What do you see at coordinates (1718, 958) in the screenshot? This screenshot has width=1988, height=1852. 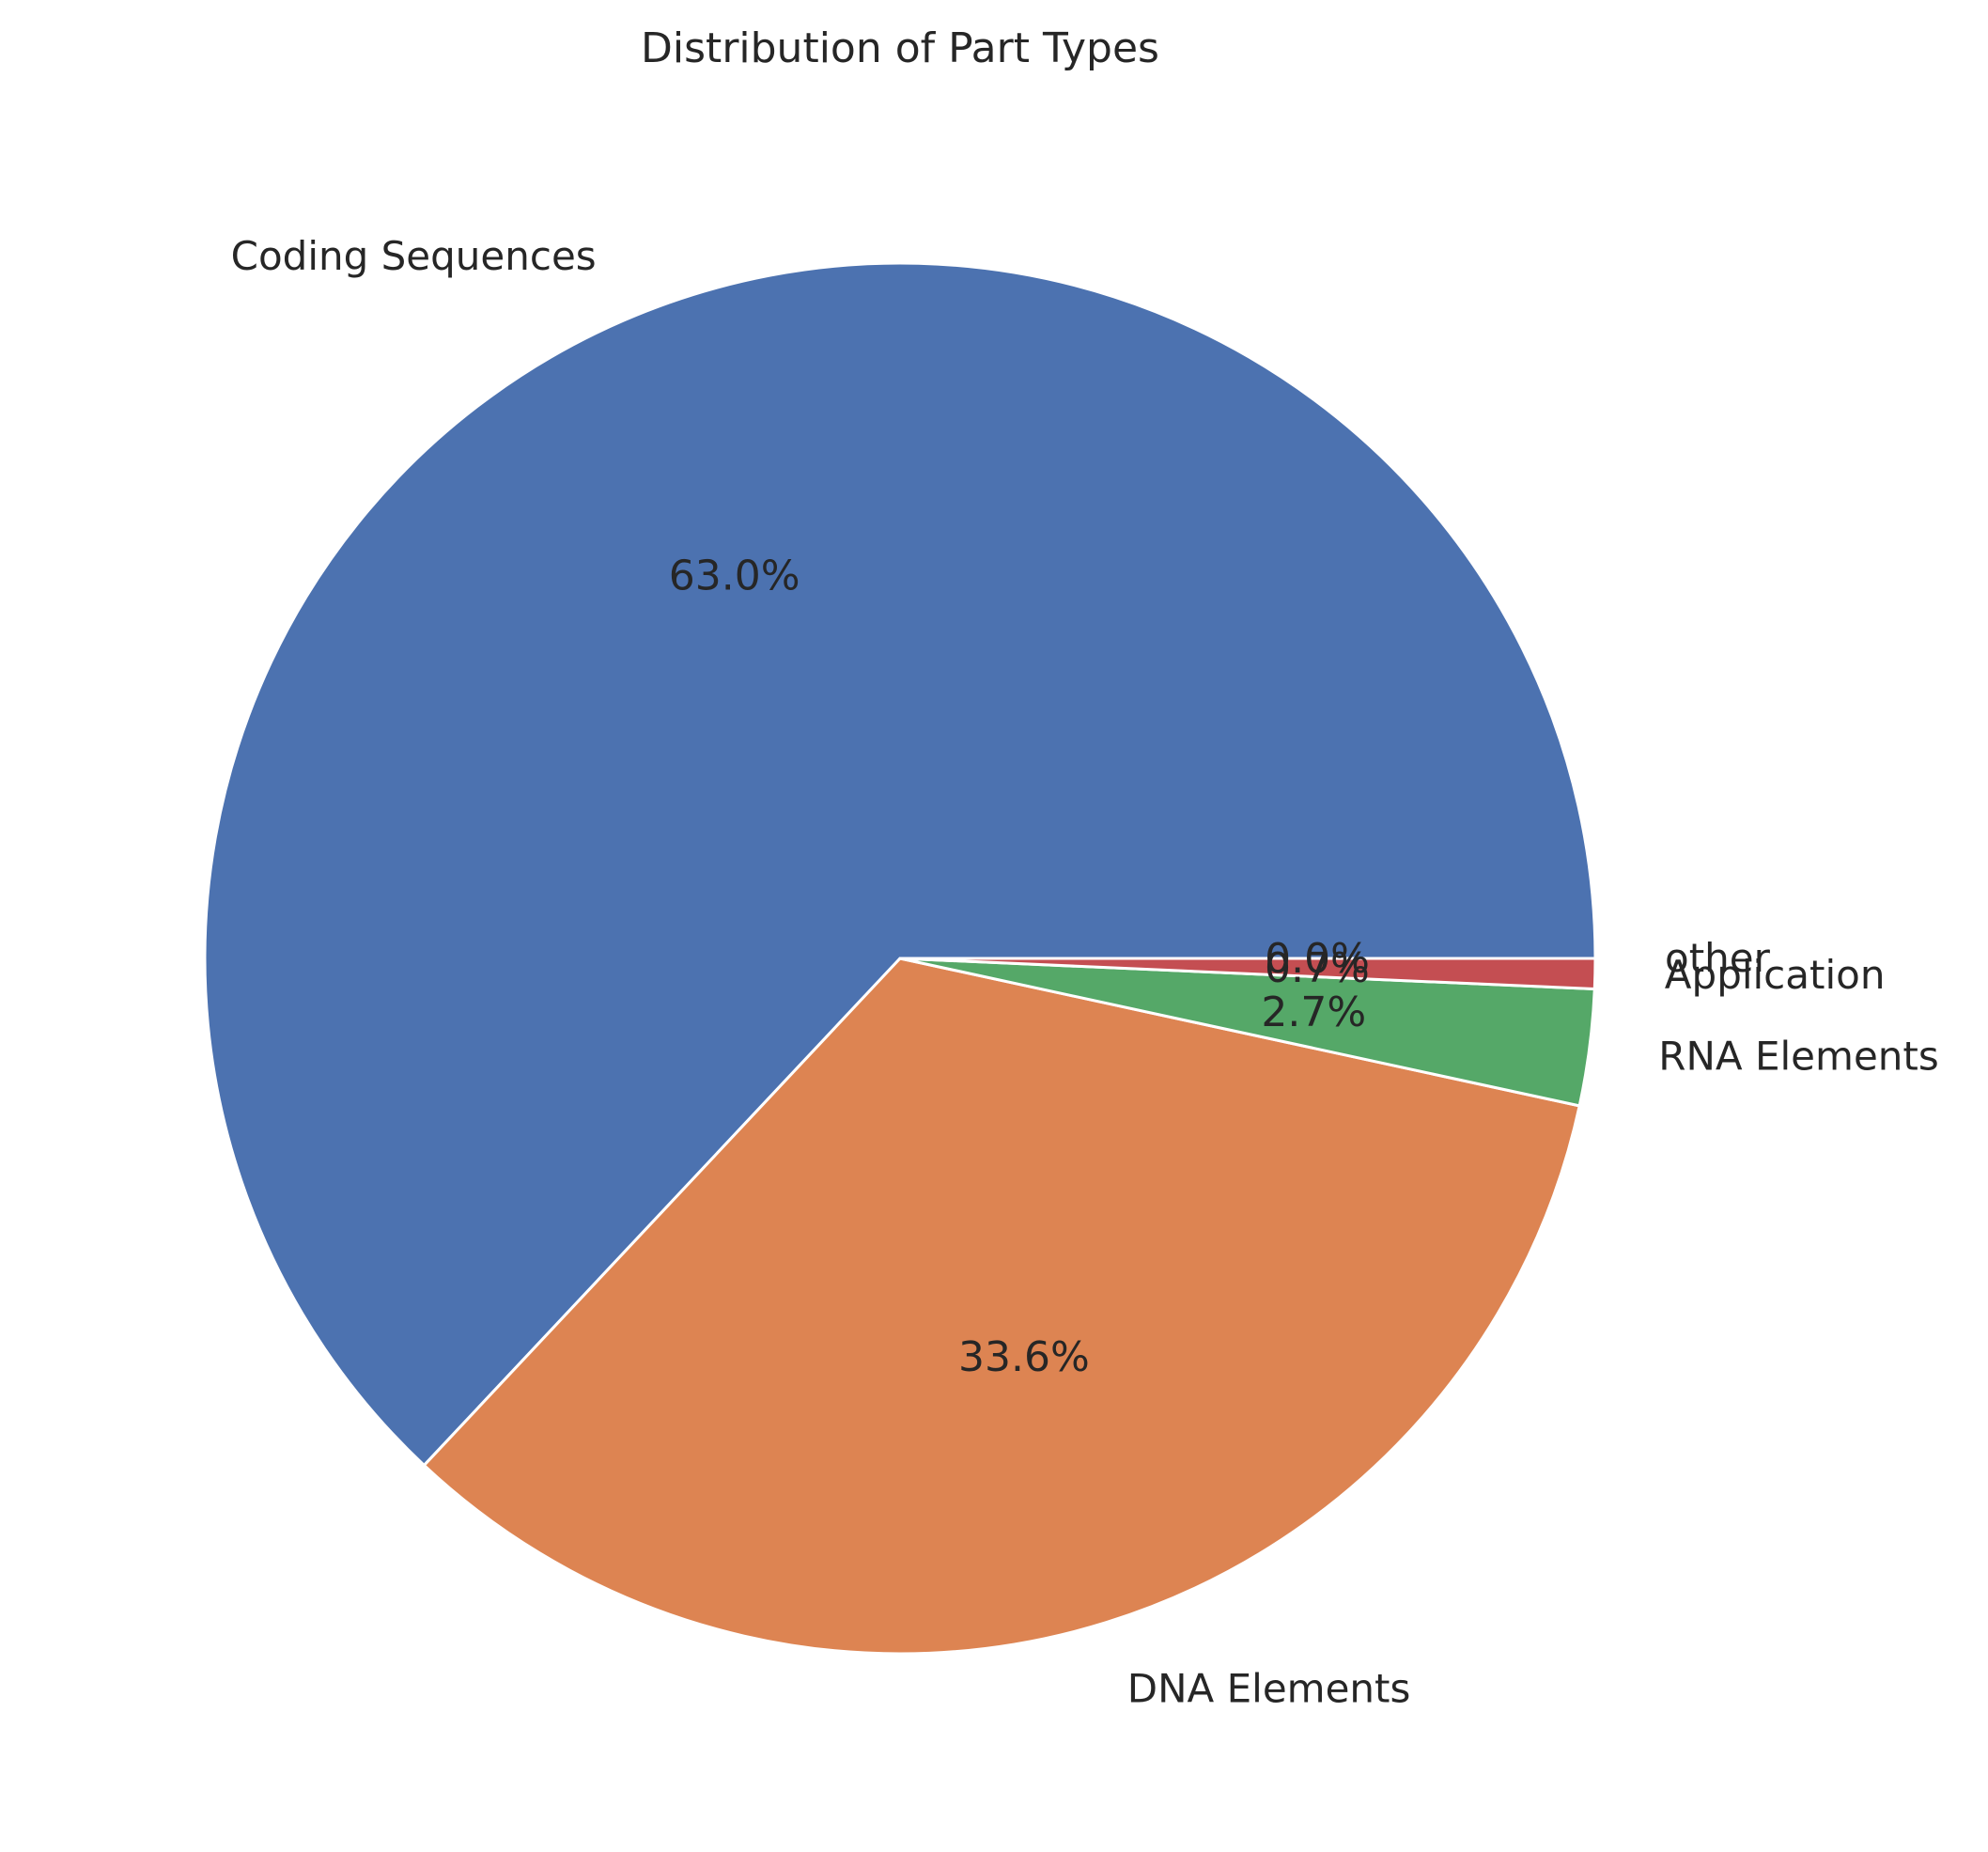 I see `slice-label-other: other` at bounding box center [1718, 958].